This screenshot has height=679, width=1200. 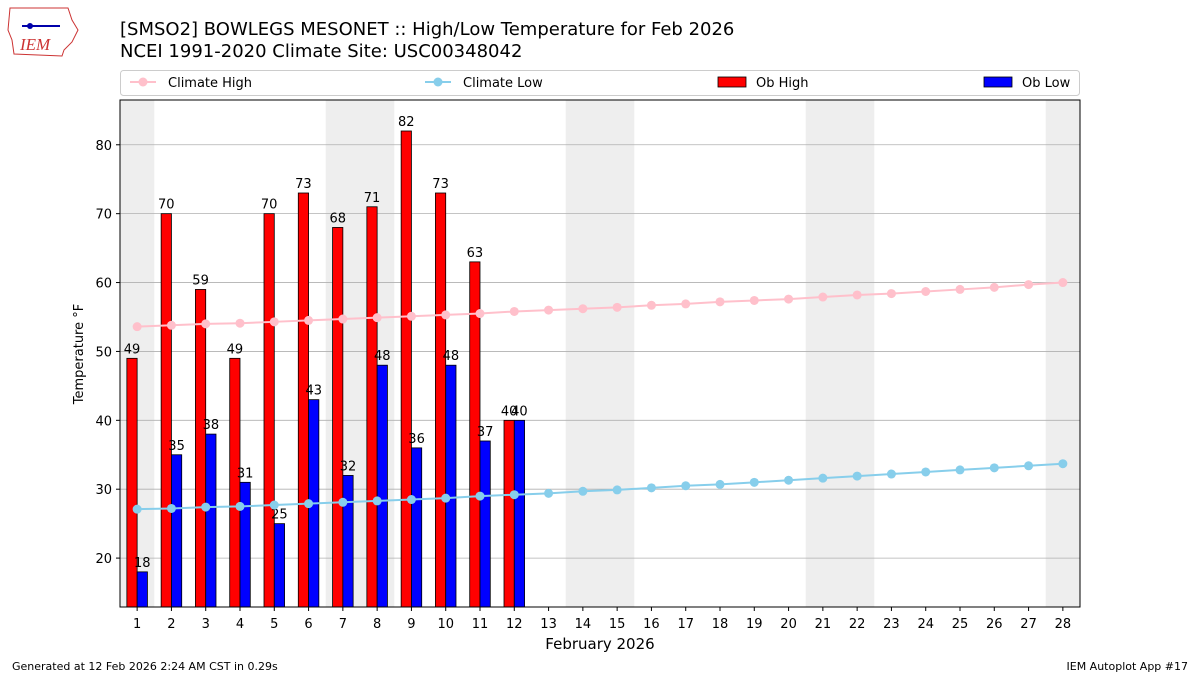 What do you see at coordinates (240, 624) in the screenshot?
I see `x-tick-label: 4` at bounding box center [240, 624].